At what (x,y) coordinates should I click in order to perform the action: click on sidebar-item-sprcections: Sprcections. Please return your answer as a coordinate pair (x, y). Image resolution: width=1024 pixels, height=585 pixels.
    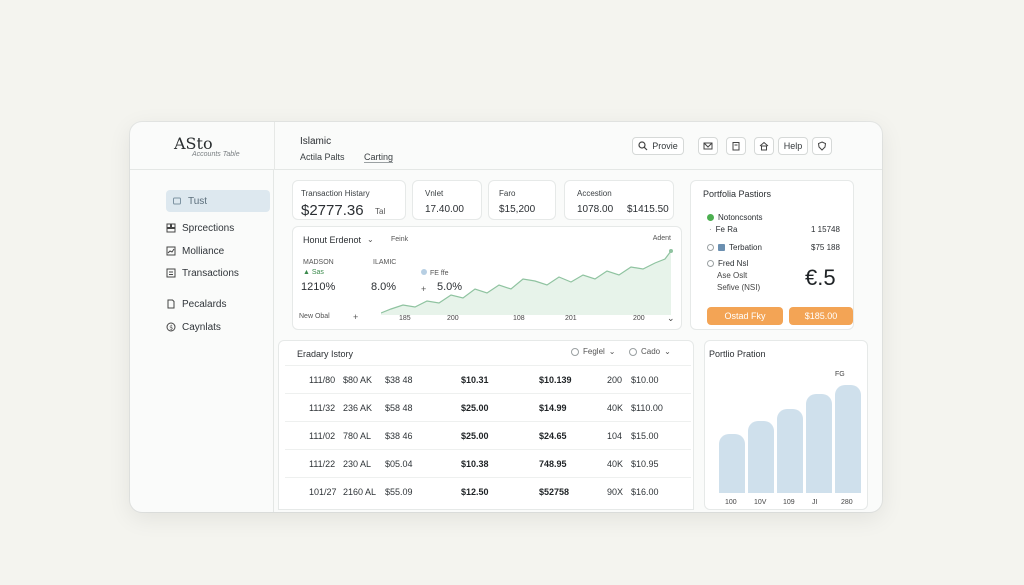
    Looking at the image, I should click on (200, 228).